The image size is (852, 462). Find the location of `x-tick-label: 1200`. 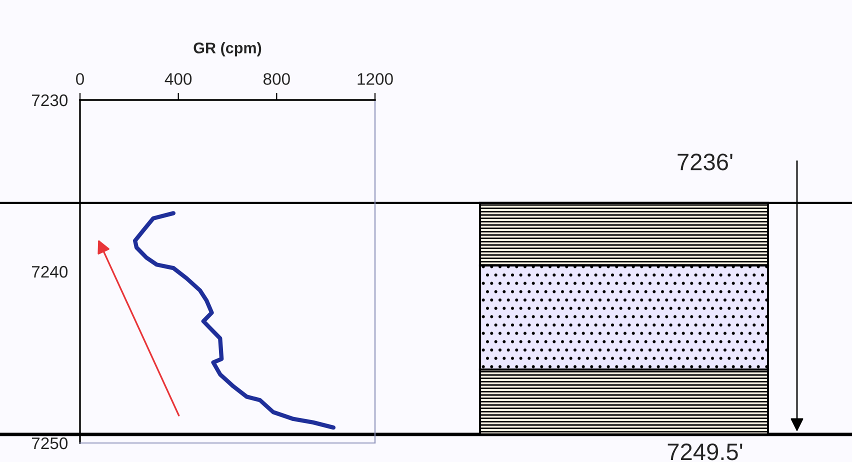

x-tick-label: 1200 is located at coordinates (375, 79).